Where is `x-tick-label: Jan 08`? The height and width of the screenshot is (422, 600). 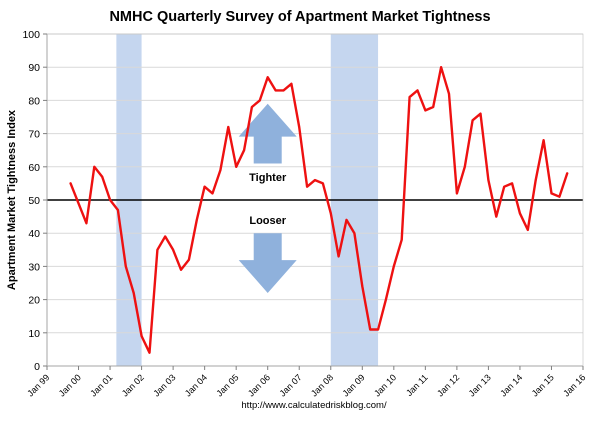
x-tick-label: Jan 08 is located at coordinates (322, 385).